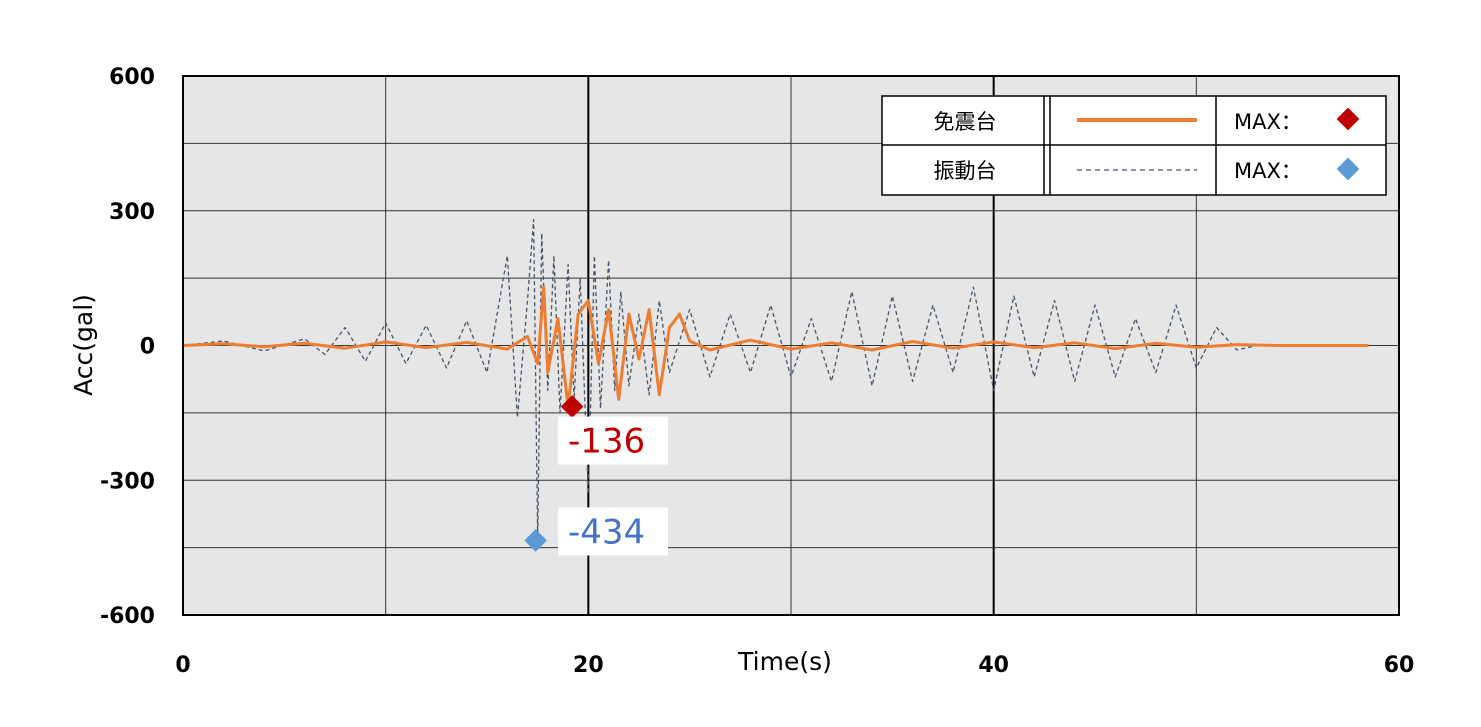 The image size is (1481, 727). Describe the element at coordinates (182, 665) in the screenshot. I see `x-tick-label: 0` at that location.